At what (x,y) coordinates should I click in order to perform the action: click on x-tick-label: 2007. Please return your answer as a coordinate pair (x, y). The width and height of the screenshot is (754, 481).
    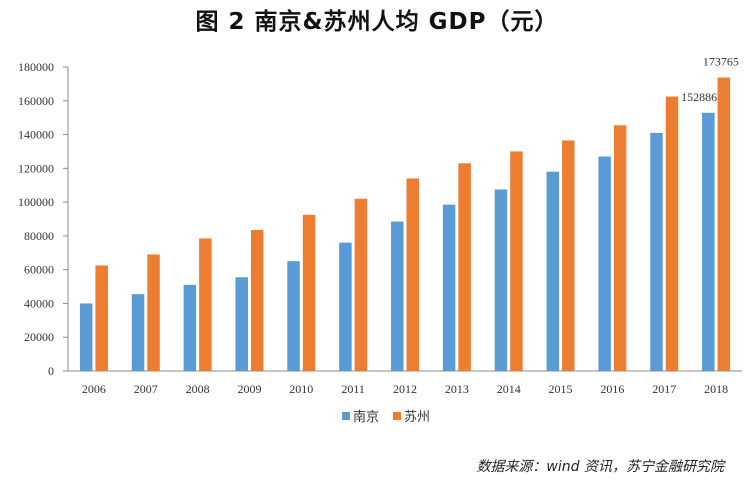
    Looking at the image, I should click on (146, 389).